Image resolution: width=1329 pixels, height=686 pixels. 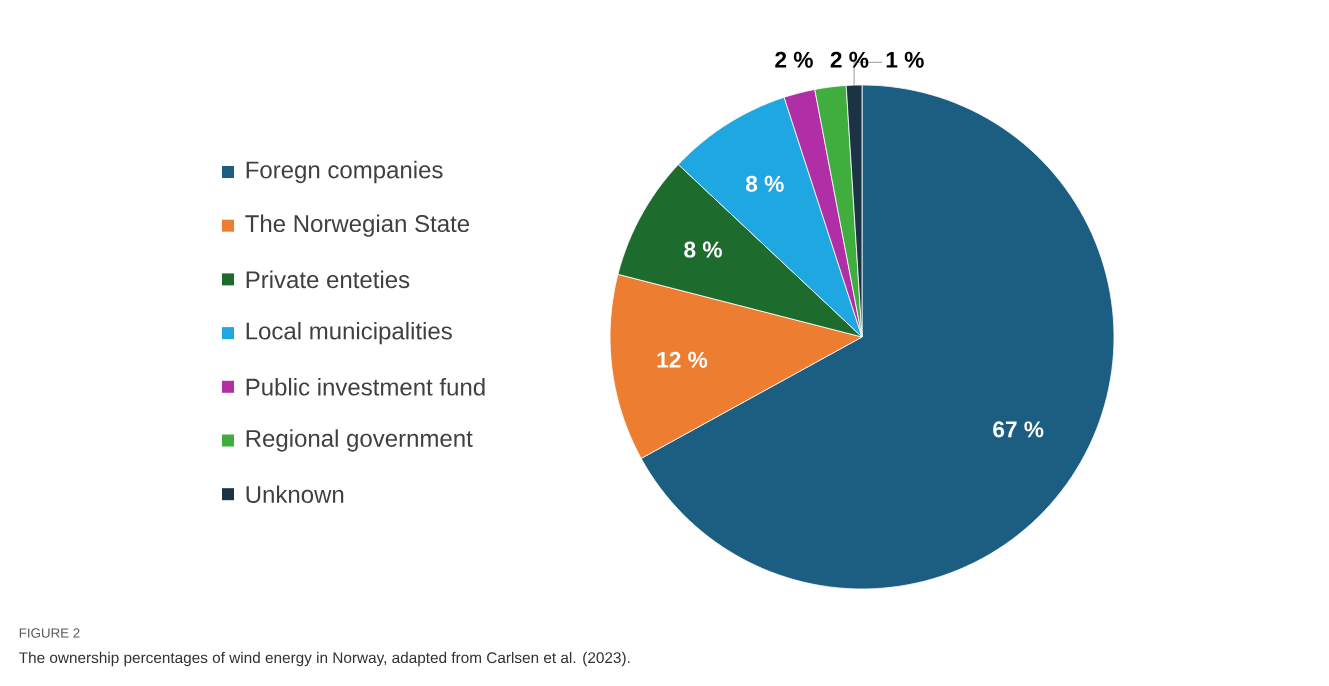 What do you see at coordinates (295, 494) in the screenshot?
I see `legend-label: Unknown` at bounding box center [295, 494].